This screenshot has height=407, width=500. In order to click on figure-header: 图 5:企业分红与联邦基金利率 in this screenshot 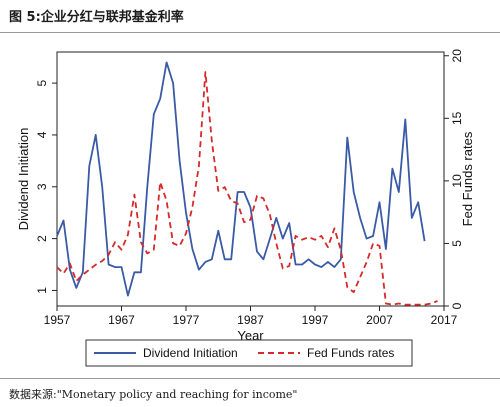, I will do `click(250, 16)`.